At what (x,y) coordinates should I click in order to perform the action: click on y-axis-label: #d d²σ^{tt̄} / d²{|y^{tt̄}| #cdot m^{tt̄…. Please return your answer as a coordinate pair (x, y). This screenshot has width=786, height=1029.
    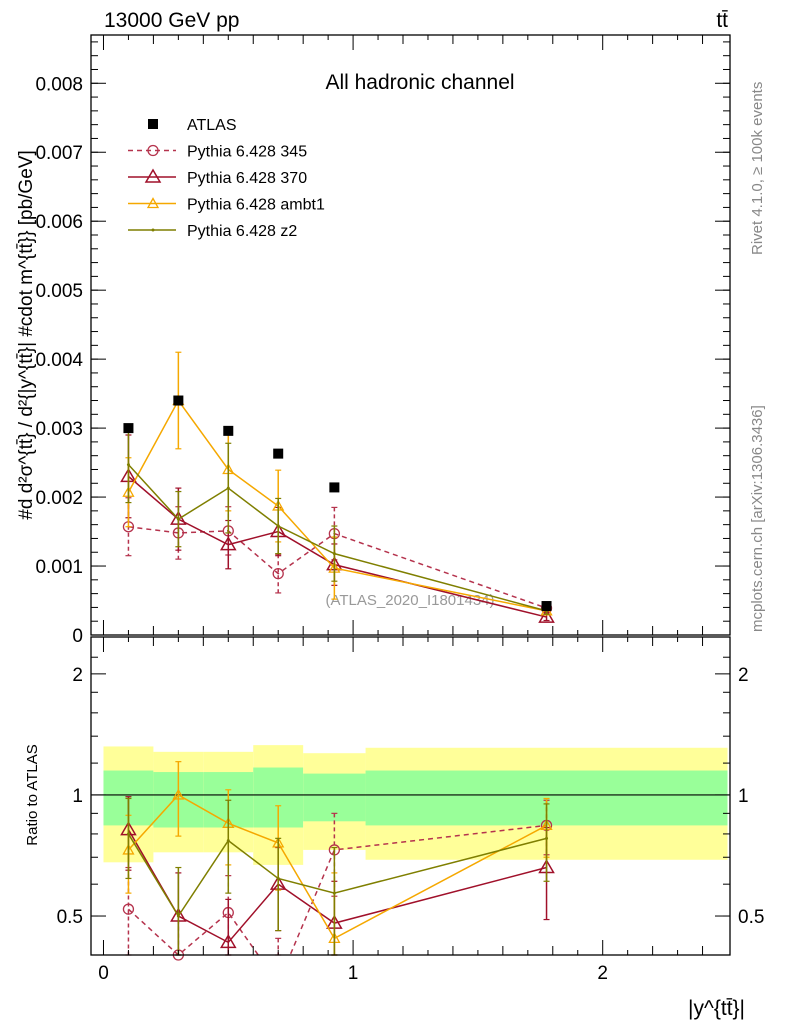
    Looking at the image, I should click on (26, 334).